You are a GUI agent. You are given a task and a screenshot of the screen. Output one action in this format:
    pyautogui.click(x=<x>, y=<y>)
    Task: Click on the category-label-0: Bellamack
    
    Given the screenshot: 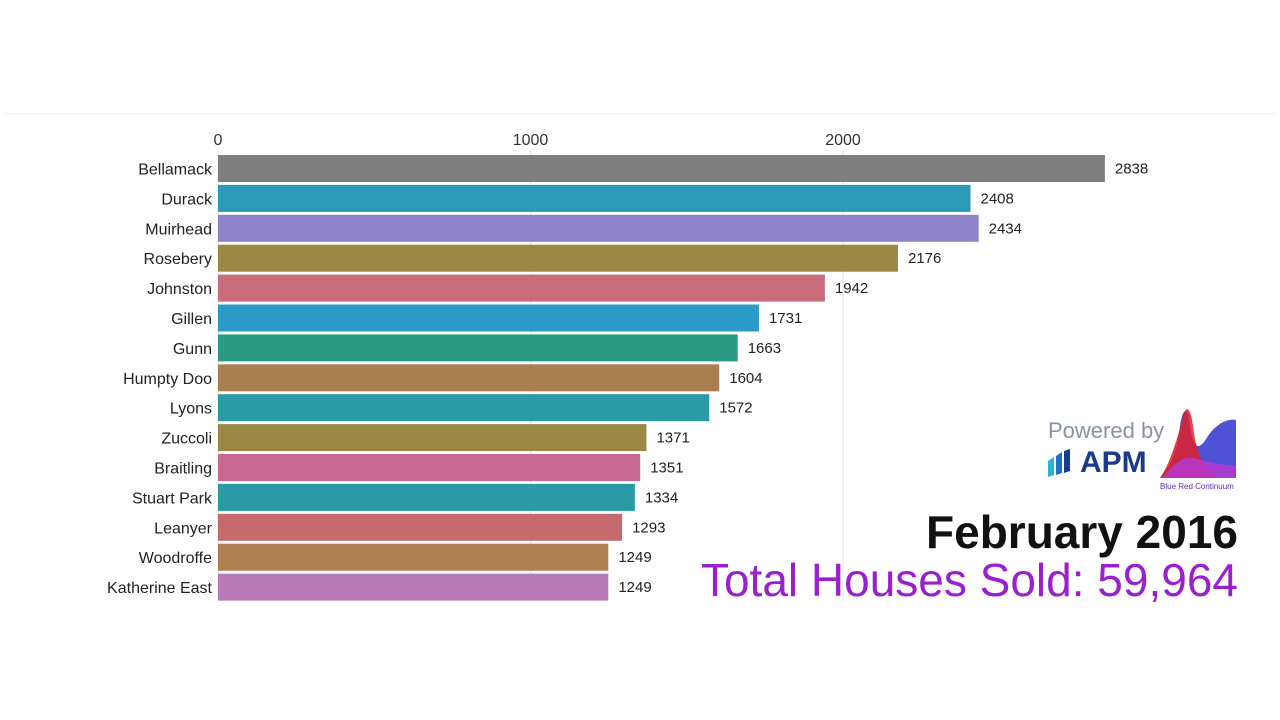 What is the action you would take?
    pyautogui.click(x=175, y=170)
    